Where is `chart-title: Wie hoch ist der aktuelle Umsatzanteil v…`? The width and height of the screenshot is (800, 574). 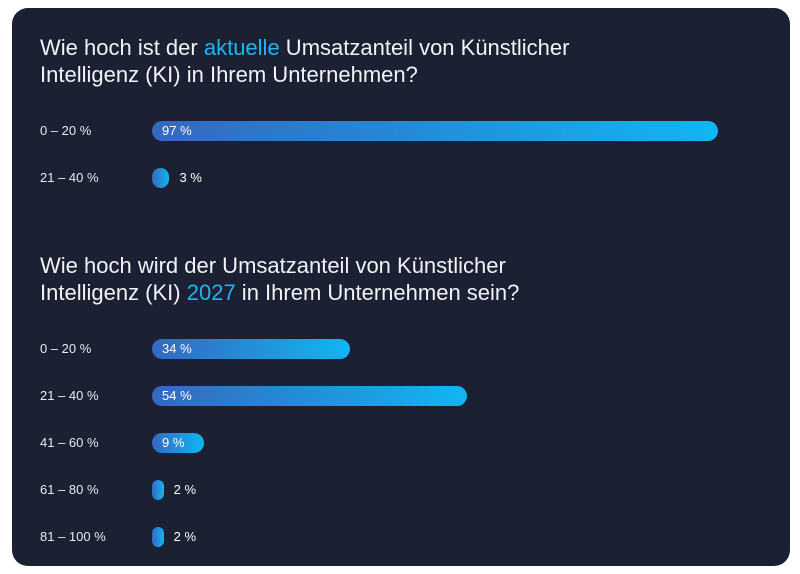
chart-title: Wie hoch ist der aktuelle Umsatzanteil v… is located at coordinates (305, 61).